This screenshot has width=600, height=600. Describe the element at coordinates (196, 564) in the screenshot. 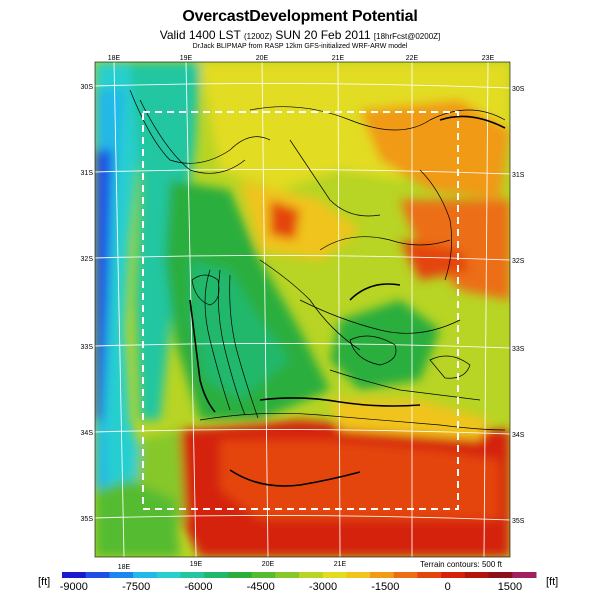

I see `bottom-lon-label: 19E` at that location.